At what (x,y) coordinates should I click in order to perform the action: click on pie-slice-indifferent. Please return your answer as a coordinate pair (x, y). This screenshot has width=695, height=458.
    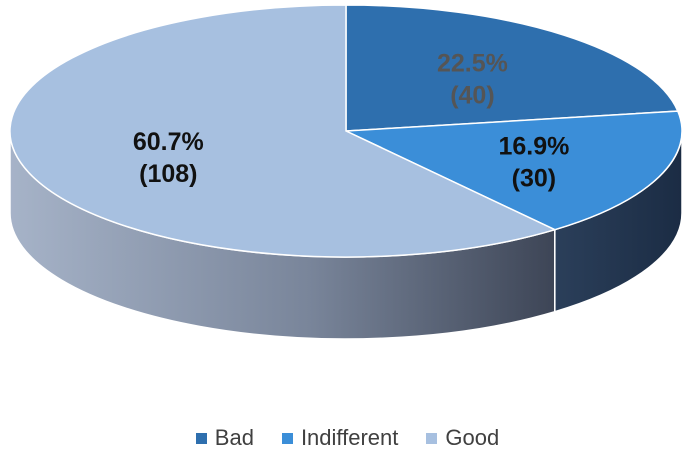
    Looking at the image, I should click on (514, 170).